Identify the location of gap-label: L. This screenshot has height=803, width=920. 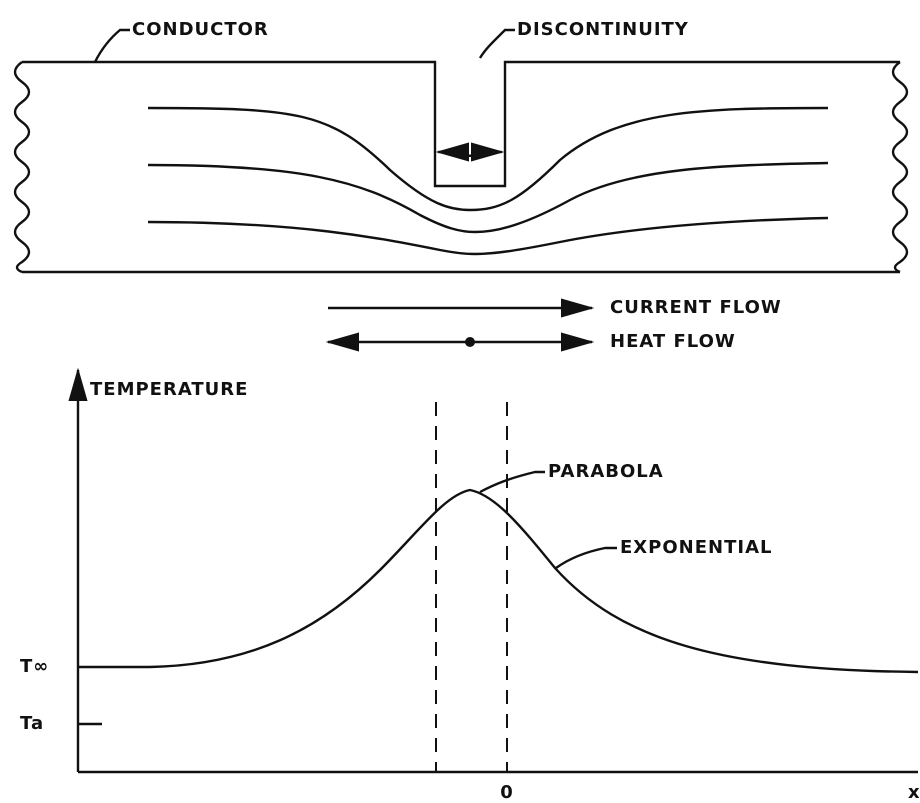
(470, 151).